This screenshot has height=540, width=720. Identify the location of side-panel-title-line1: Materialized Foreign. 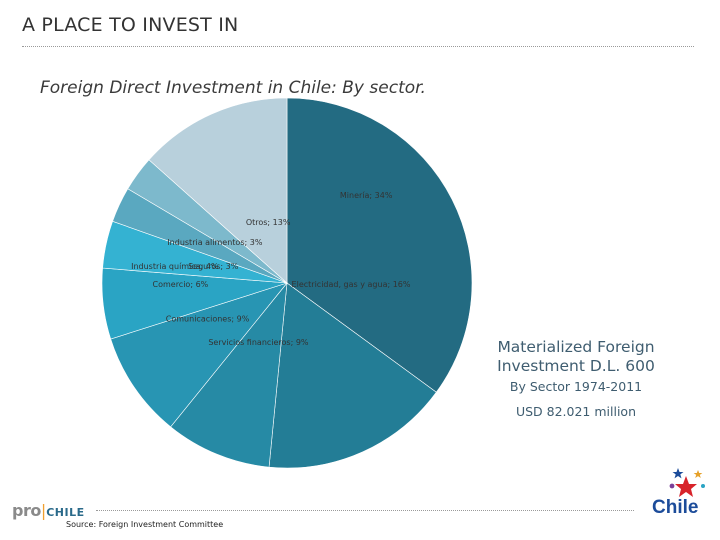
(576, 347).